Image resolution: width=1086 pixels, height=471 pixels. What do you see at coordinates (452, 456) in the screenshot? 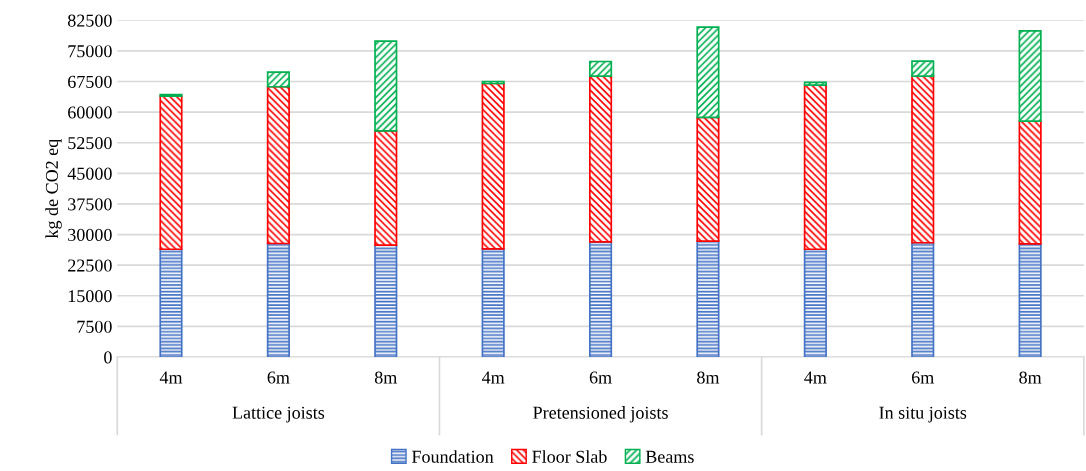
I see `legend-label: Foundation` at bounding box center [452, 456].